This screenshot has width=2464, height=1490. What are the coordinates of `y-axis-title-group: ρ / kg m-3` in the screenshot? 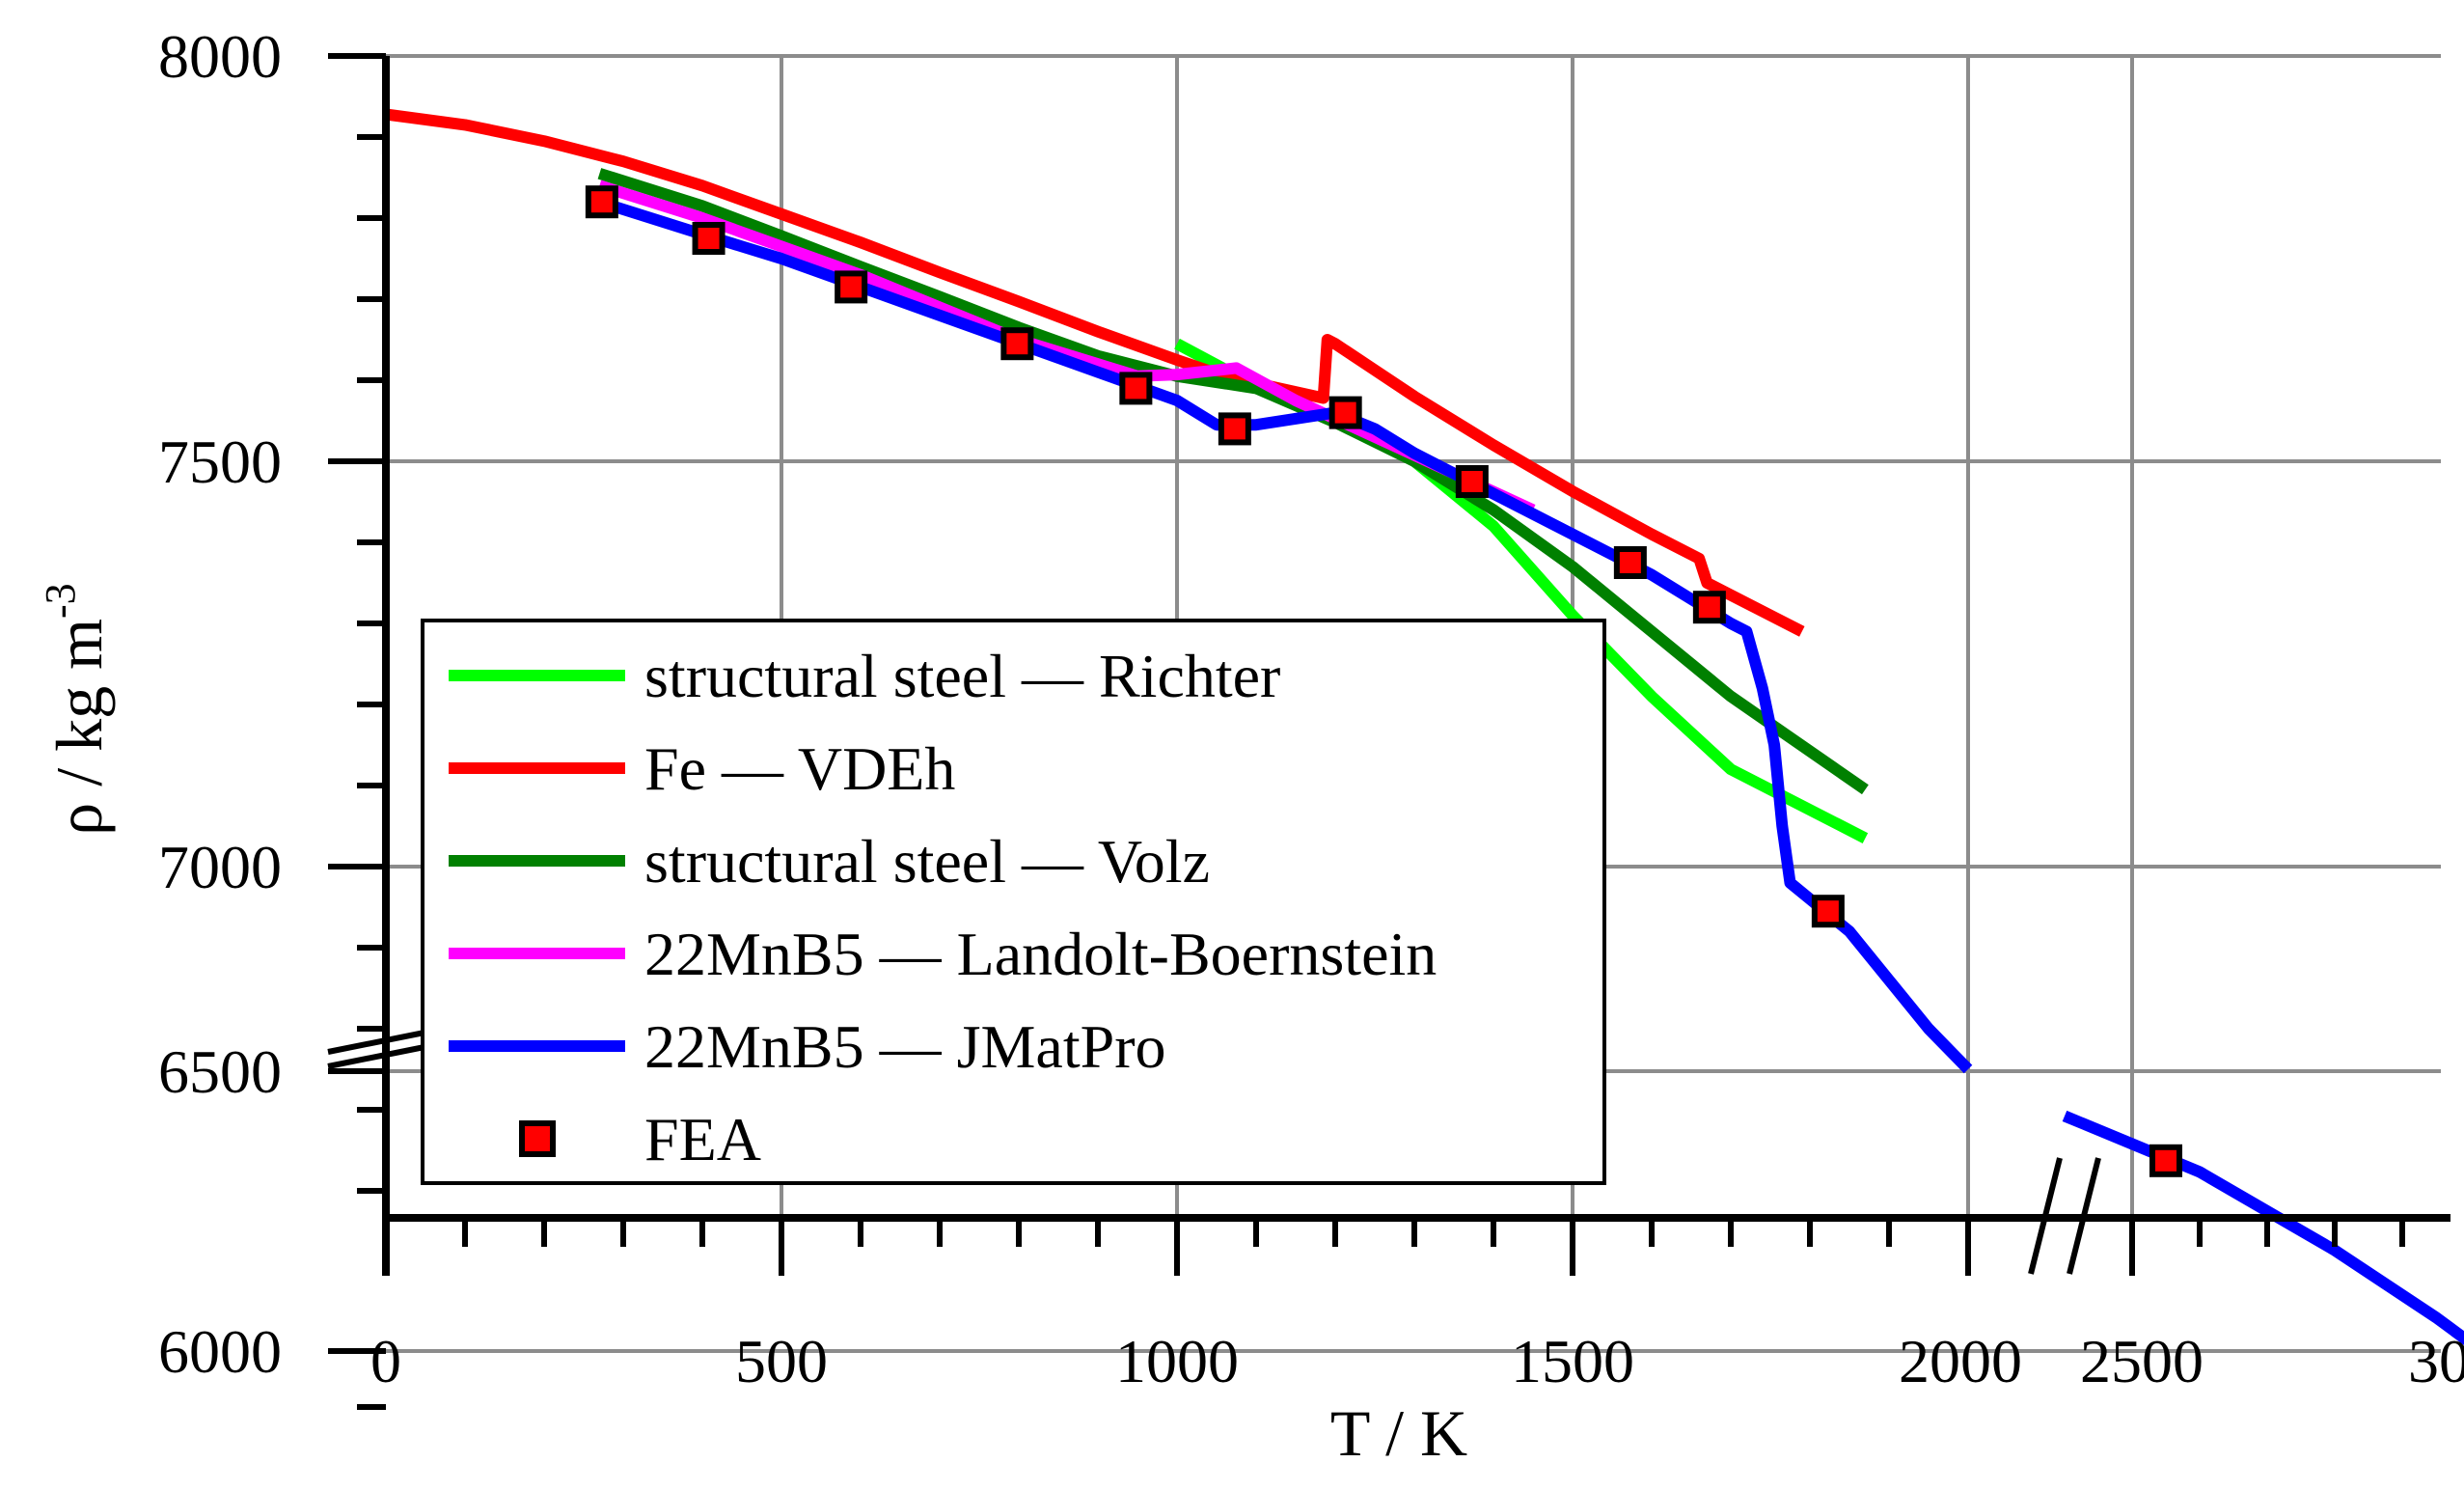 It's located at (76, 709).